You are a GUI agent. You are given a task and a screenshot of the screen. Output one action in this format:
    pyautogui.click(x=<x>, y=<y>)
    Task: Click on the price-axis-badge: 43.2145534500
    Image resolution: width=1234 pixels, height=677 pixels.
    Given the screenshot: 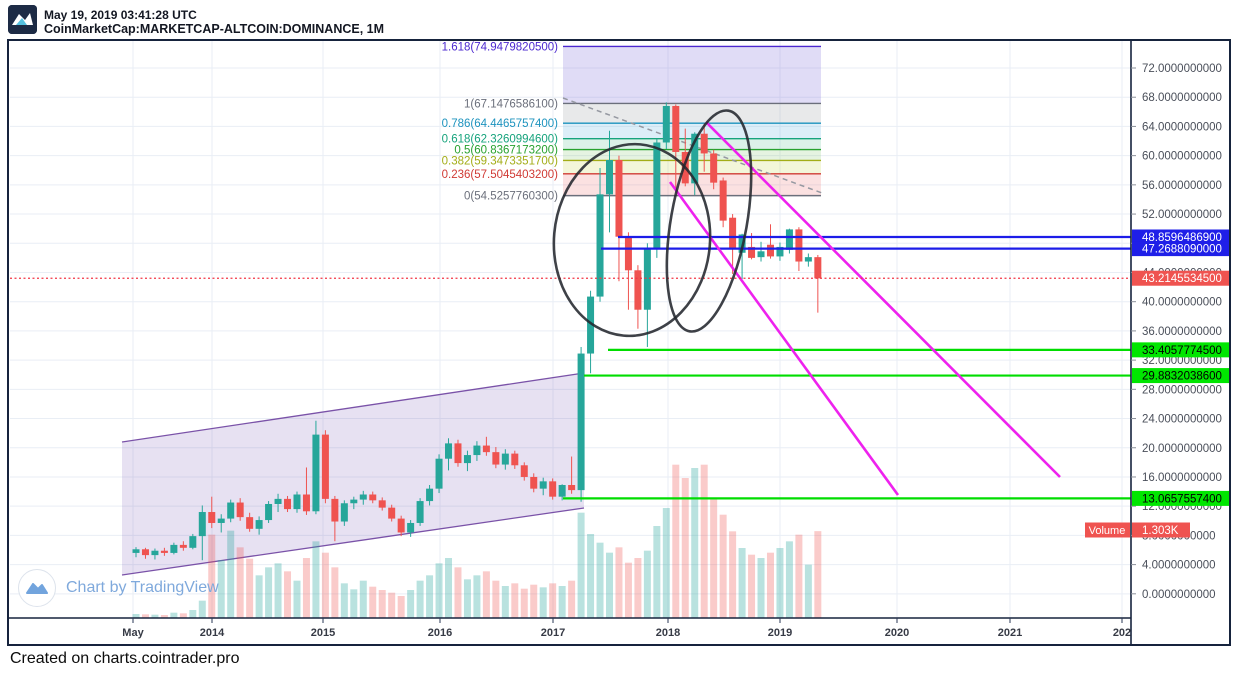 What is the action you would take?
    pyautogui.click(x=1180, y=278)
    